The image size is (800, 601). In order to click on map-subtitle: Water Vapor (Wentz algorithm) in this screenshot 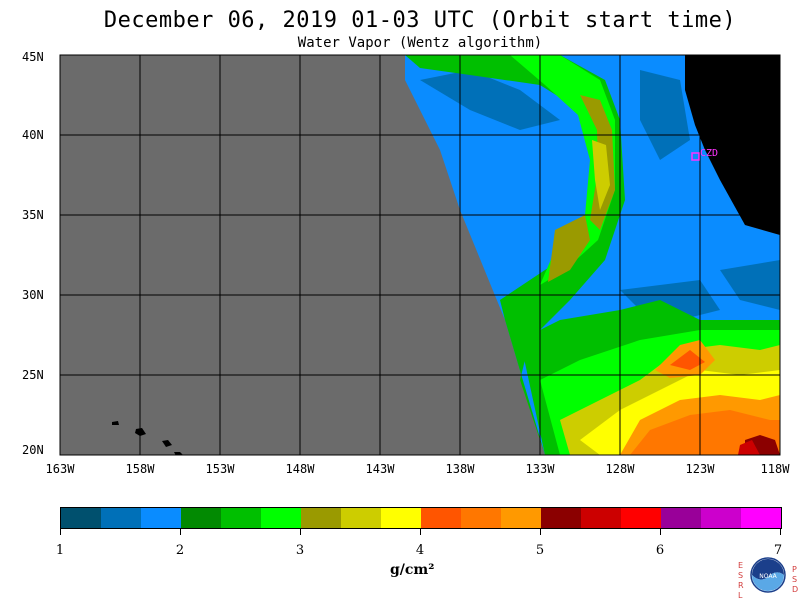, I will do `click(420, 43)`.